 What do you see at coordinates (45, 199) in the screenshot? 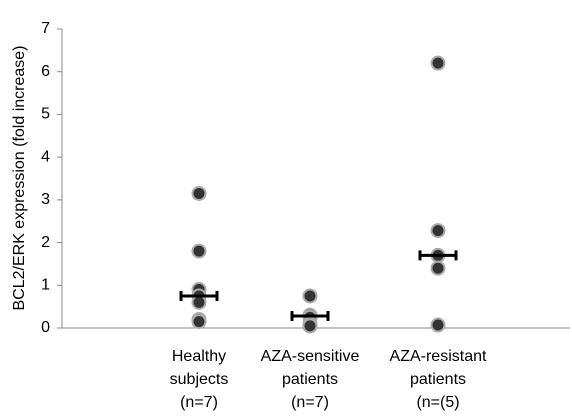
I see `y-tick-label: 3` at bounding box center [45, 199].